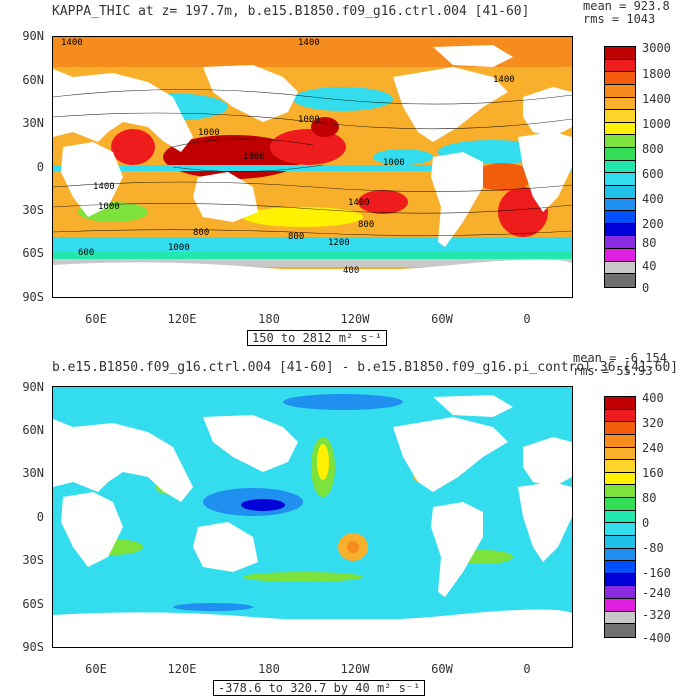 This screenshot has width=700, height=700. What do you see at coordinates (96, 669) in the screenshot?
I see `bottom-lon-label: 60E` at bounding box center [96, 669].